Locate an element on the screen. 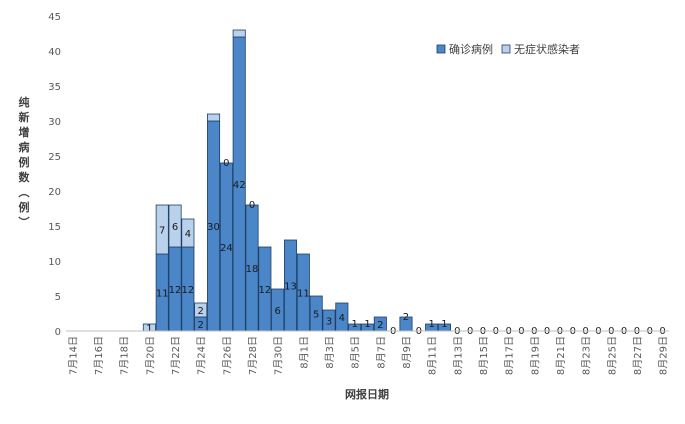 Image resolution: width=685 pixels, height=424 pixels. y-tick-label: 15 is located at coordinates (54, 227).